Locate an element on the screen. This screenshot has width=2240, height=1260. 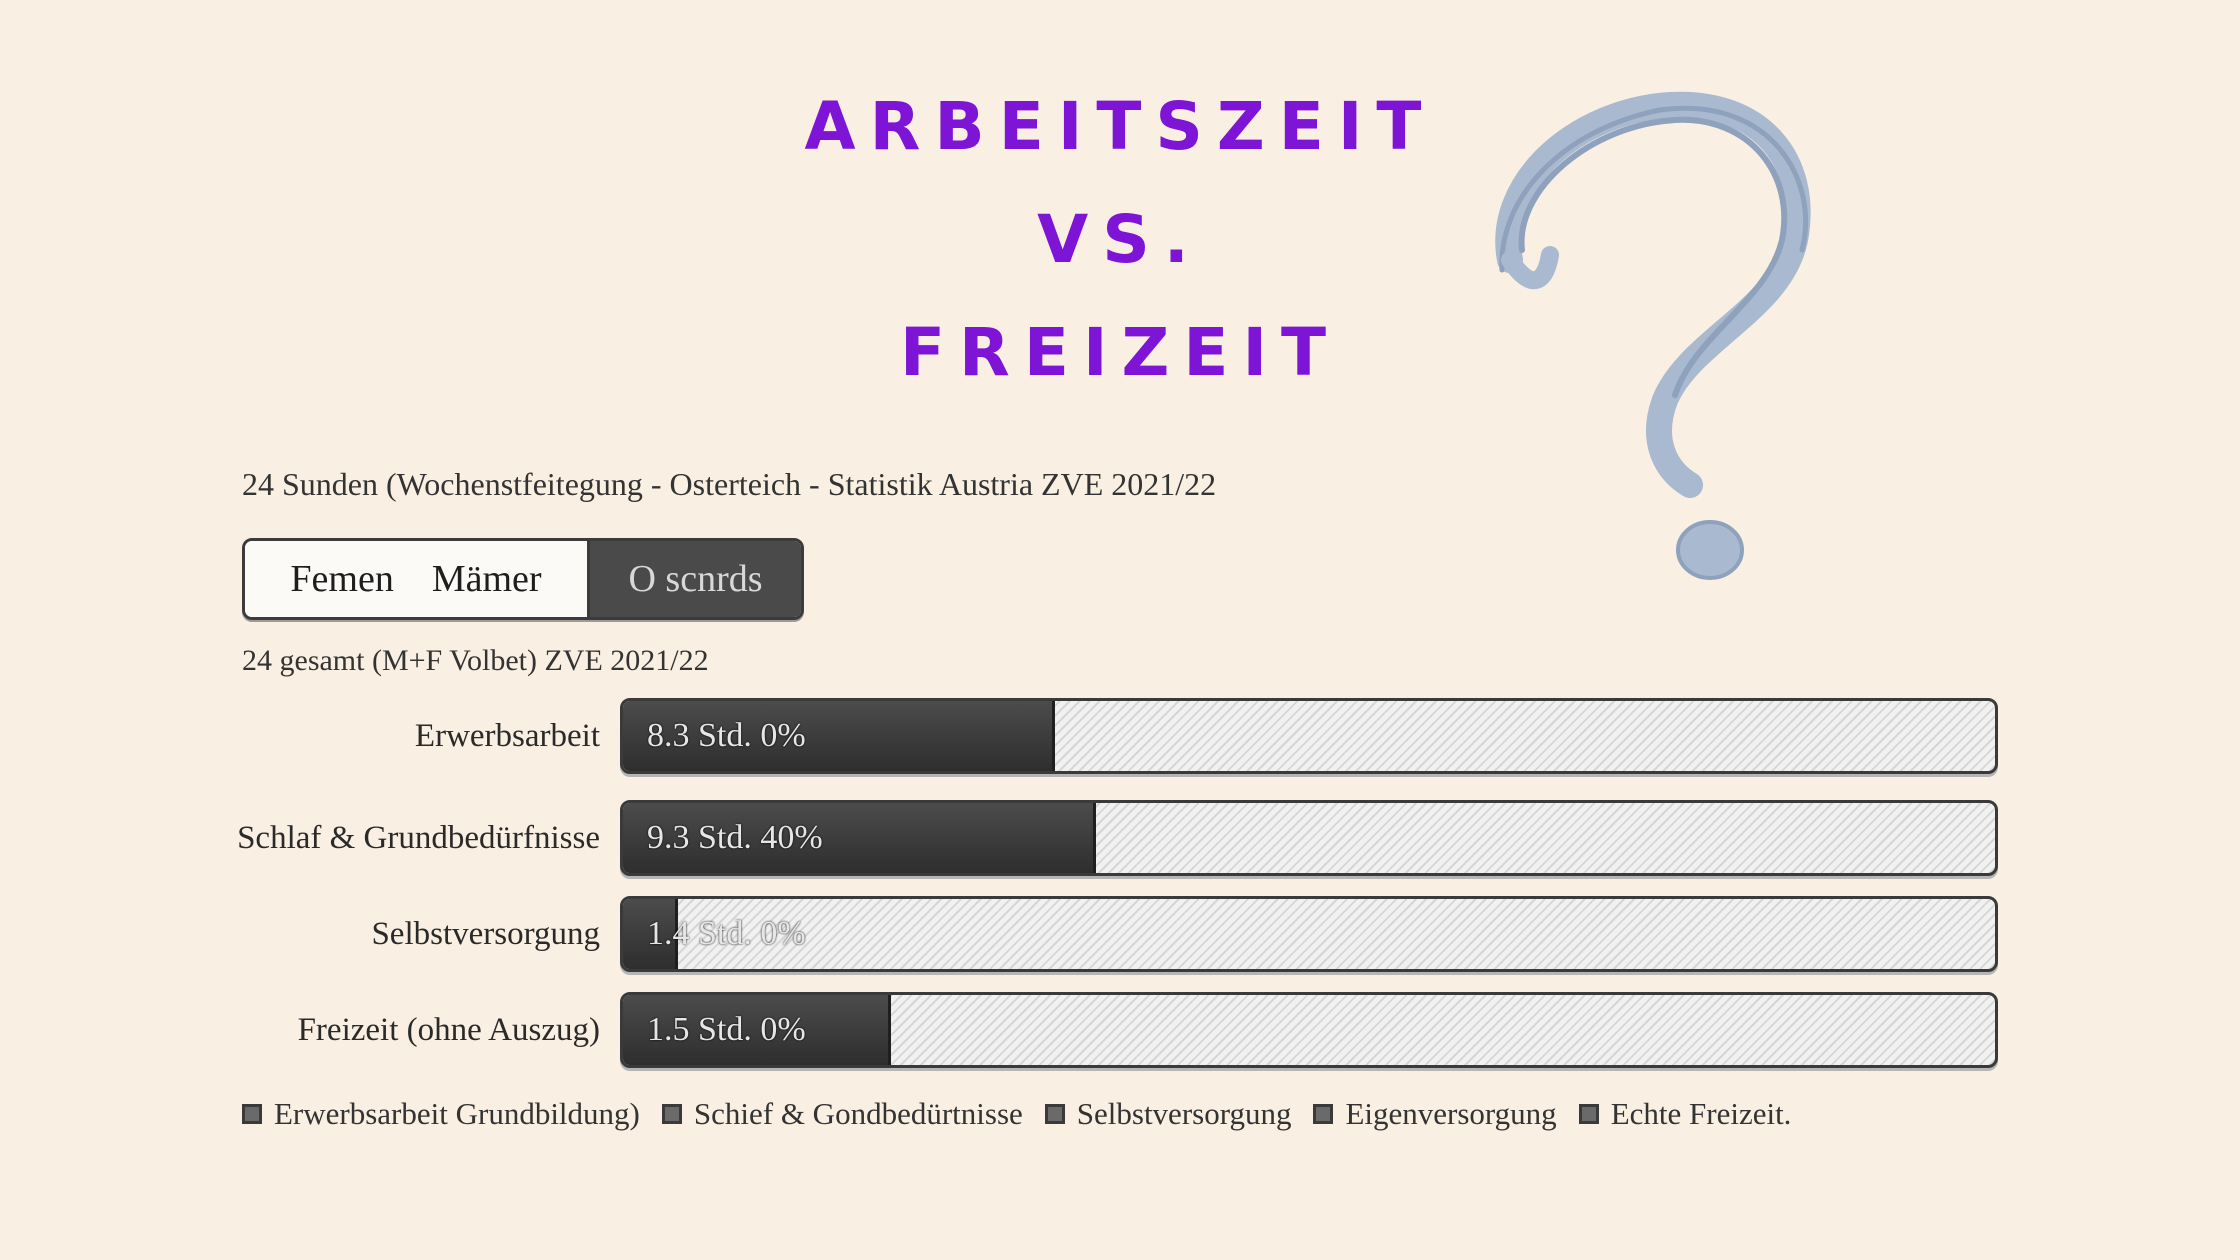
toggle-option-women: Femen is located at coordinates (342, 579).